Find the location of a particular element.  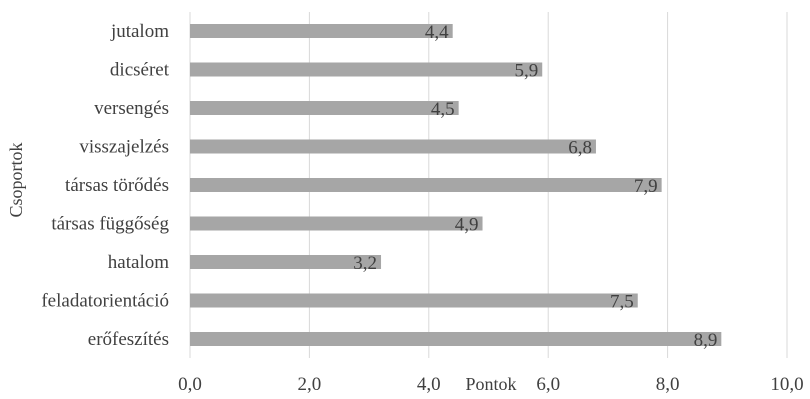

category-label: versengés is located at coordinates (131, 108).